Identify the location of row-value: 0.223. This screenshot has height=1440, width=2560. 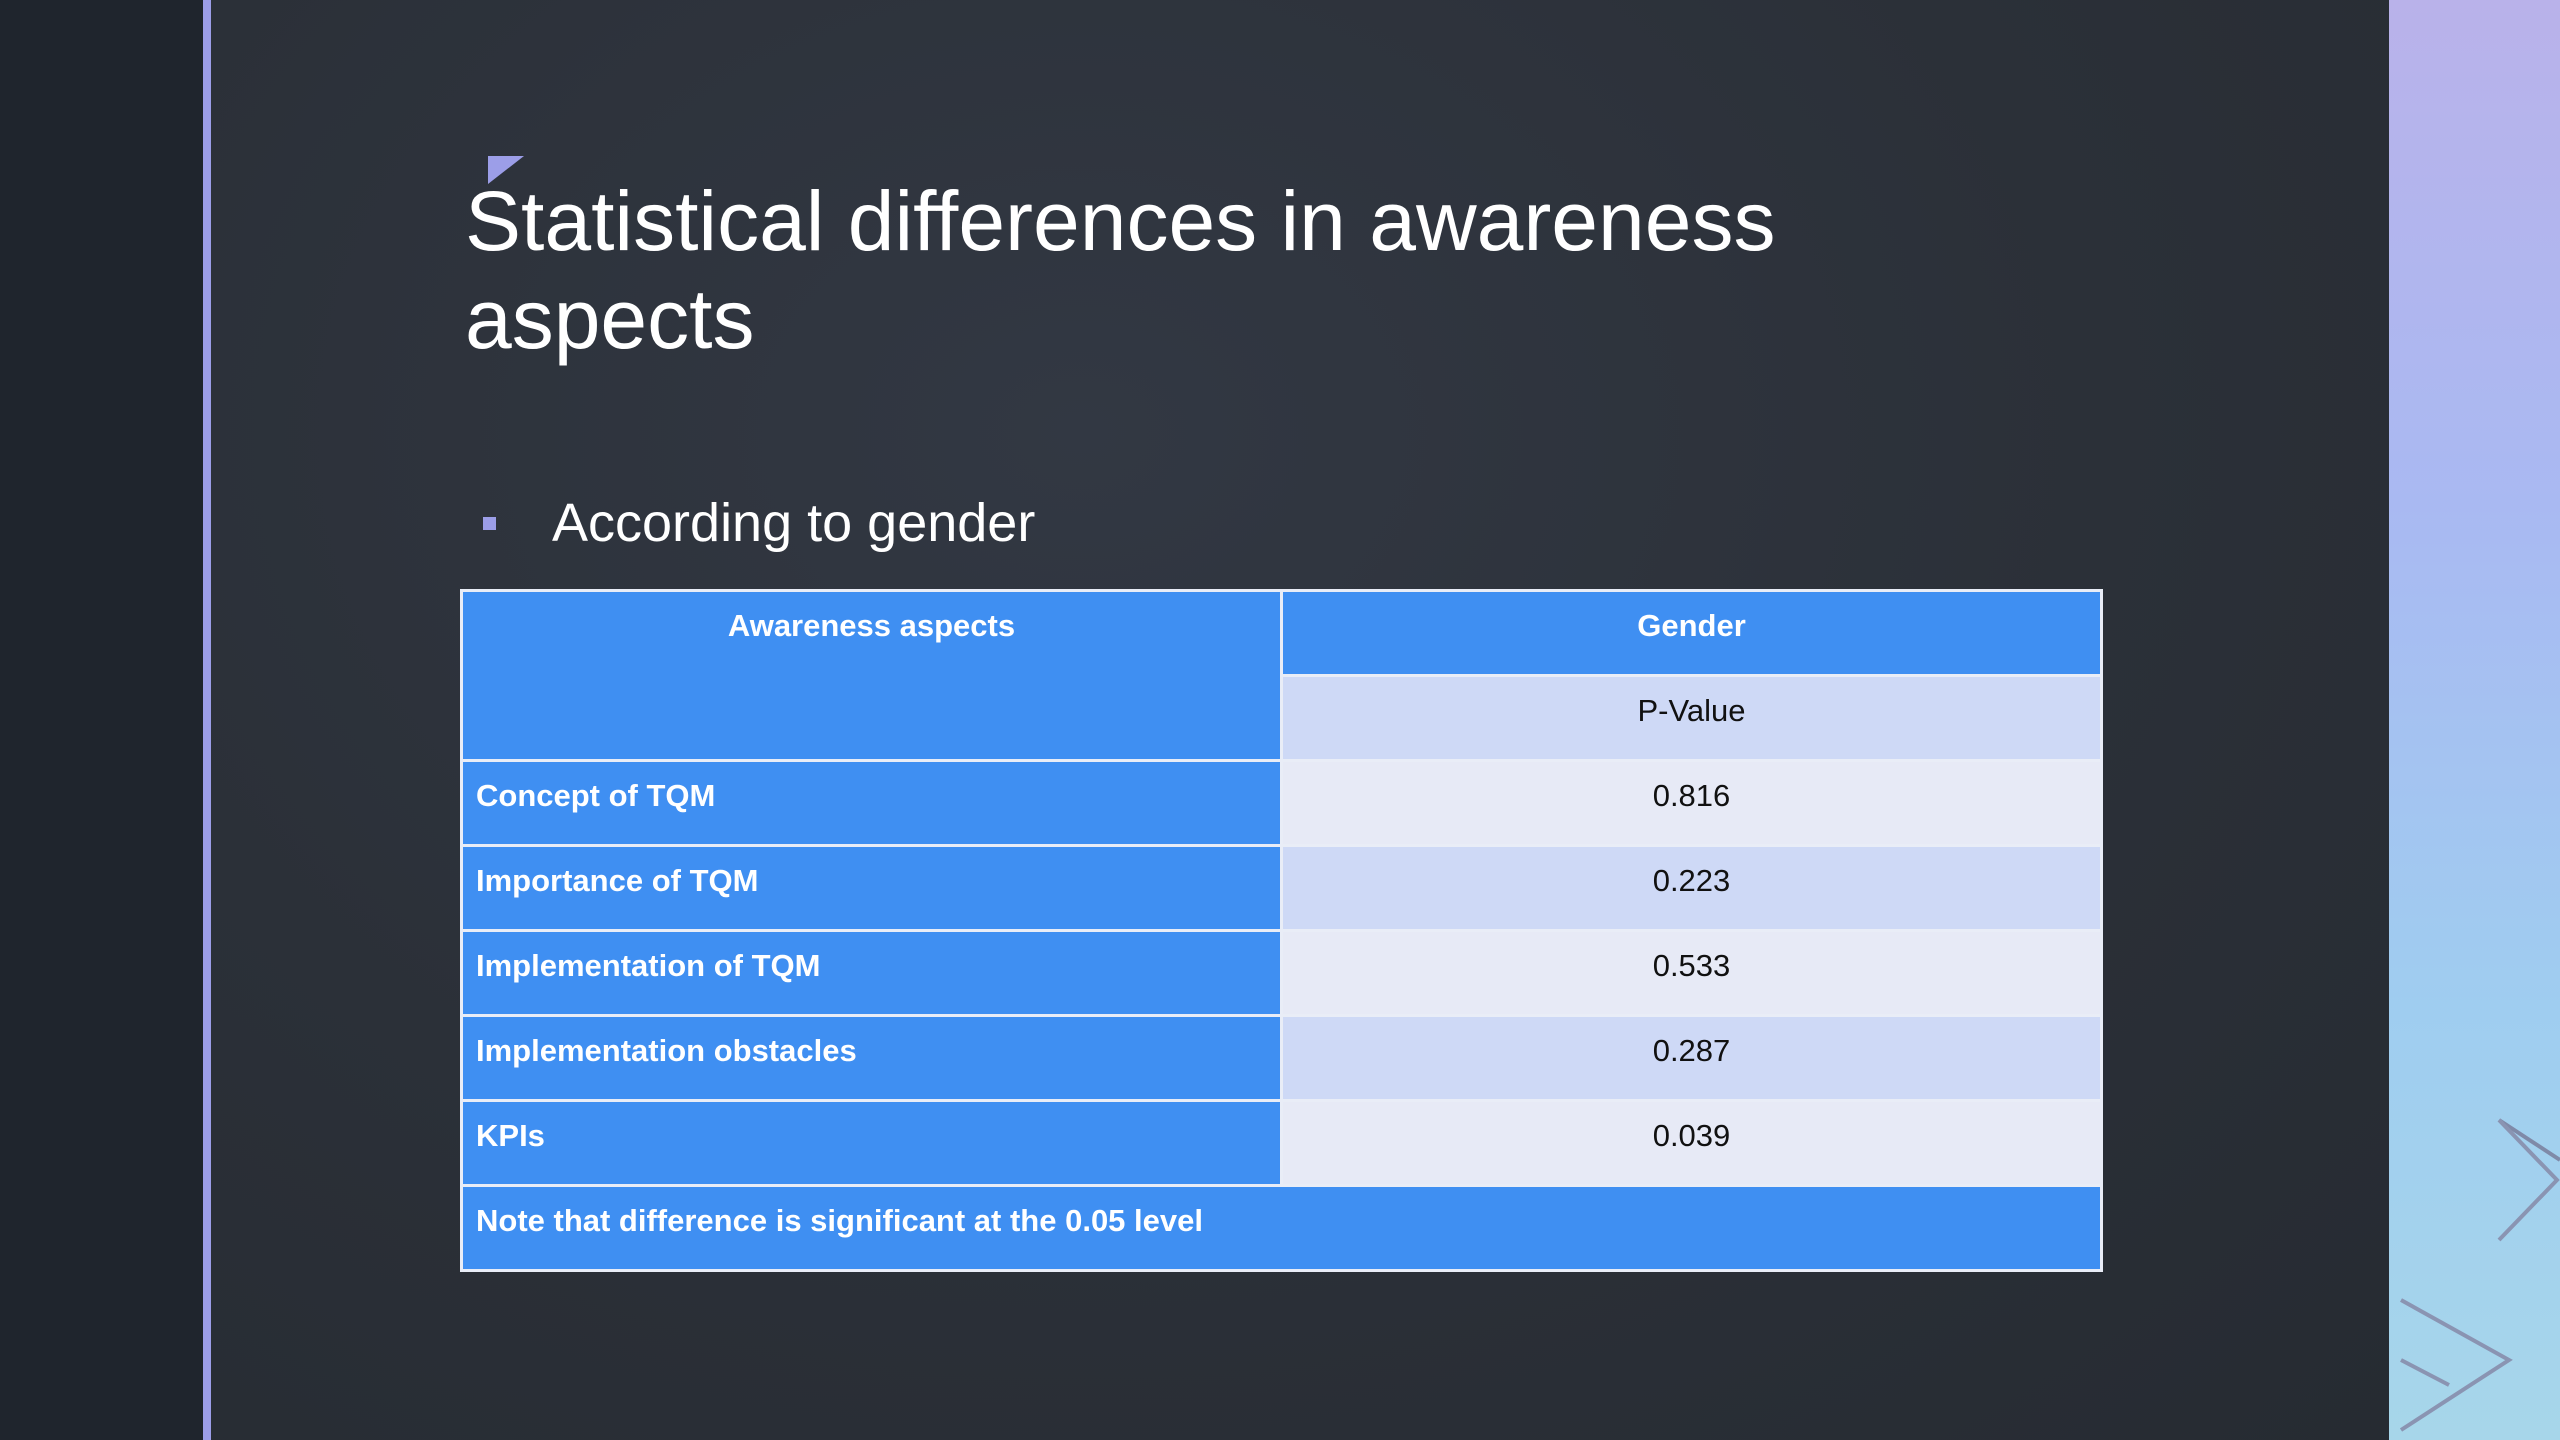
(1691, 888).